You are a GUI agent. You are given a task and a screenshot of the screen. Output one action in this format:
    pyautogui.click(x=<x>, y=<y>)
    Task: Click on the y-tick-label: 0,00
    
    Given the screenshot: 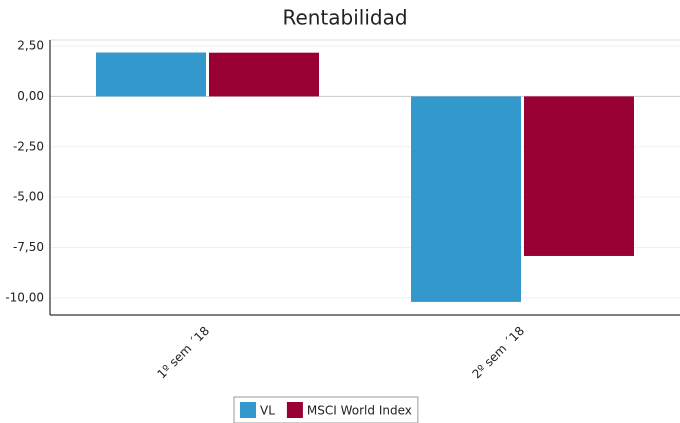 What is the action you would take?
    pyautogui.click(x=30, y=96)
    